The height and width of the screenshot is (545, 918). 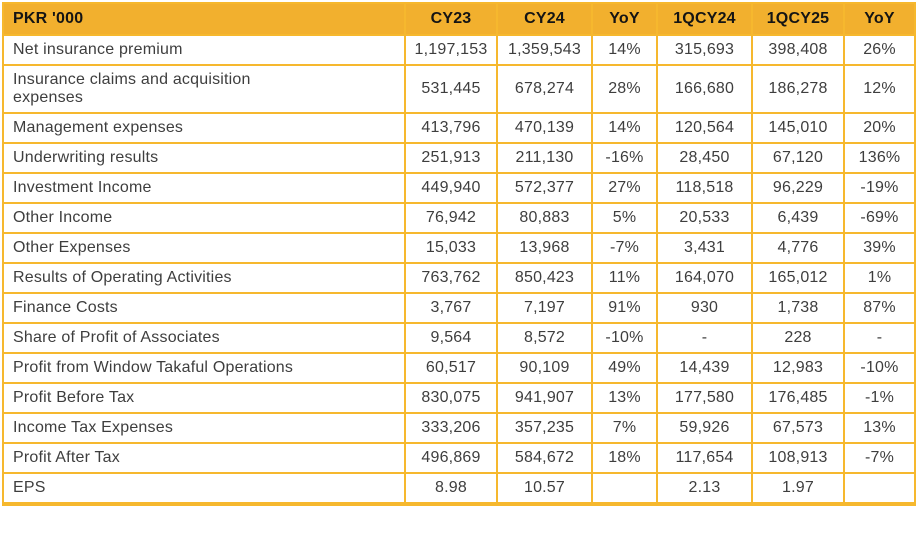 What do you see at coordinates (204, 458) in the screenshot?
I see `row-label: Profit After Tax` at bounding box center [204, 458].